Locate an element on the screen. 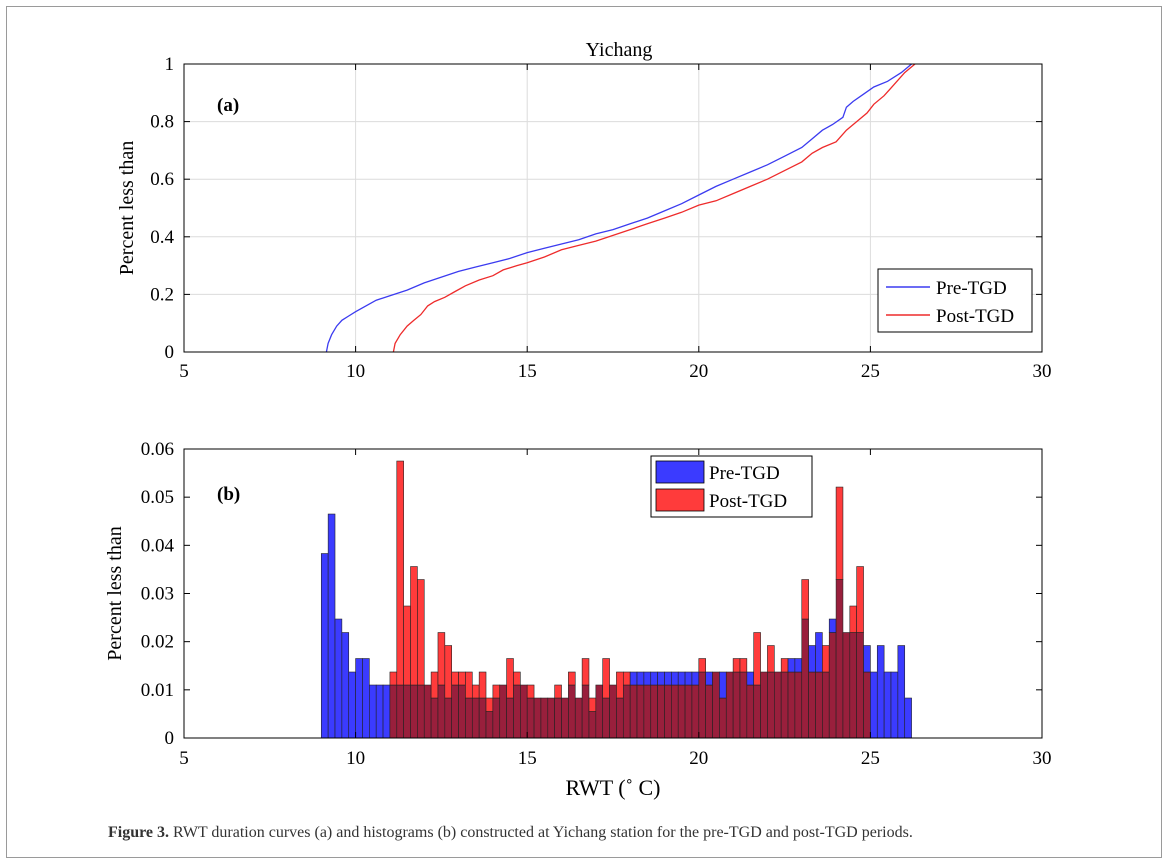 The height and width of the screenshot is (866, 1170). panel-label-b: (b) is located at coordinates (228, 494).